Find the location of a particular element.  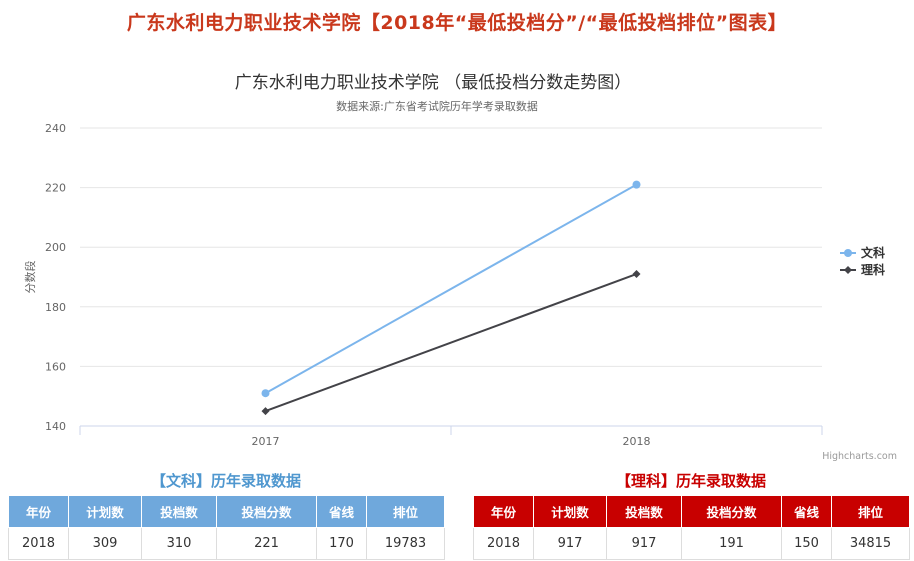

wen-table-cell: 309 is located at coordinates (105, 543).